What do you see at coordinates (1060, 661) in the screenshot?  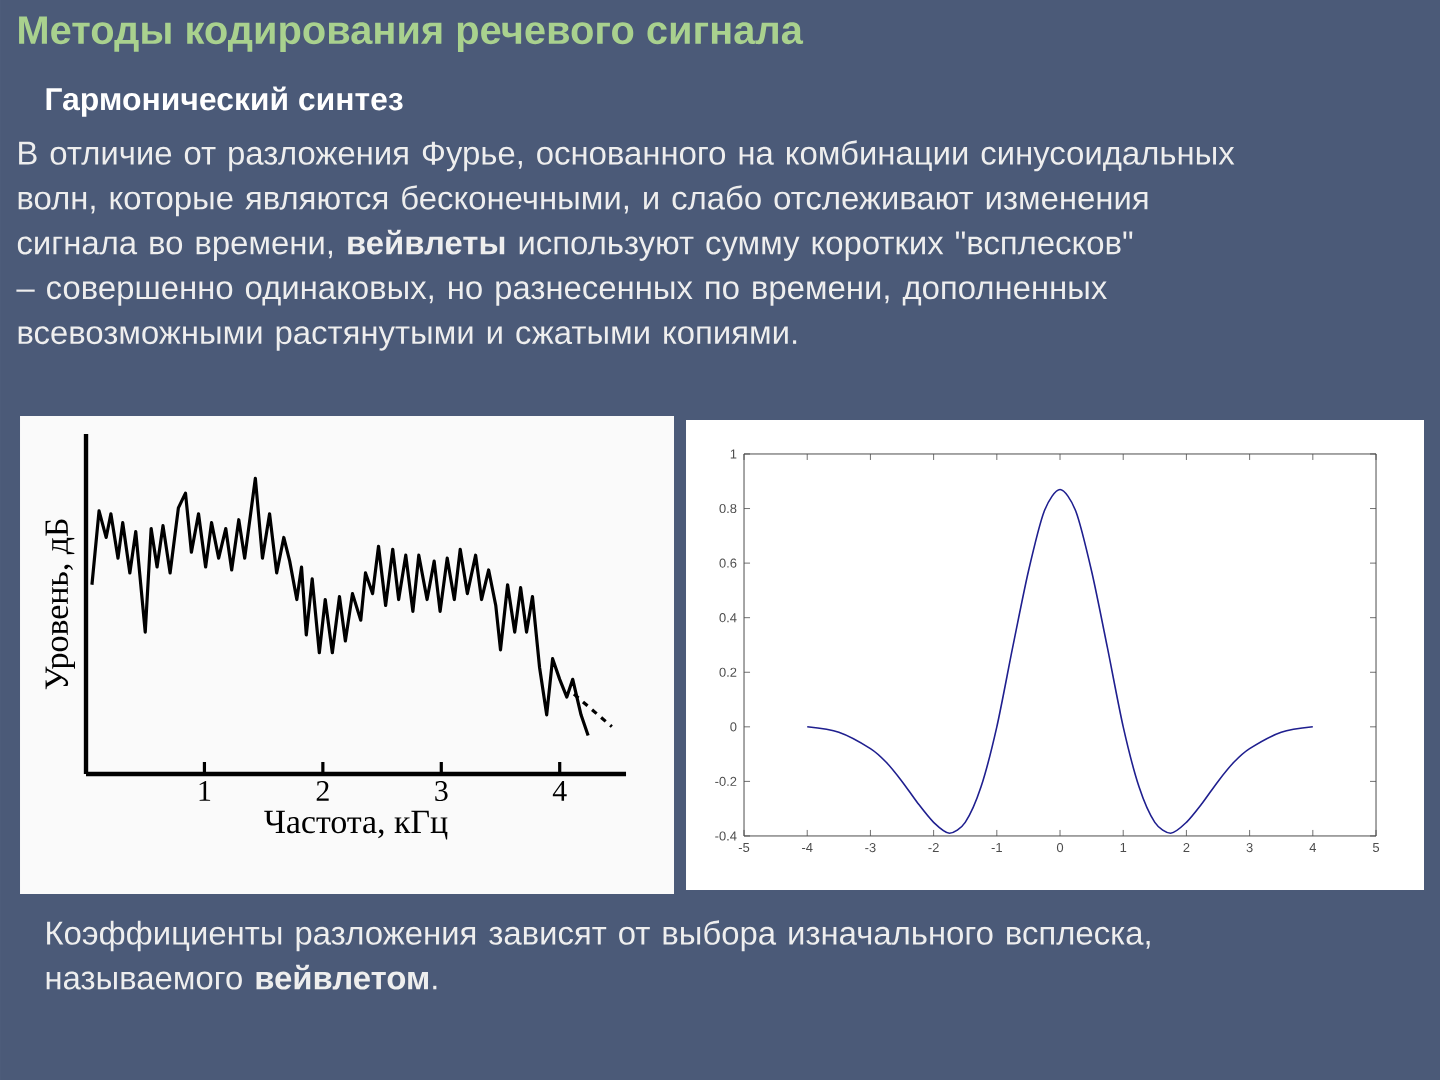 I see `line-series` at bounding box center [1060, 661].